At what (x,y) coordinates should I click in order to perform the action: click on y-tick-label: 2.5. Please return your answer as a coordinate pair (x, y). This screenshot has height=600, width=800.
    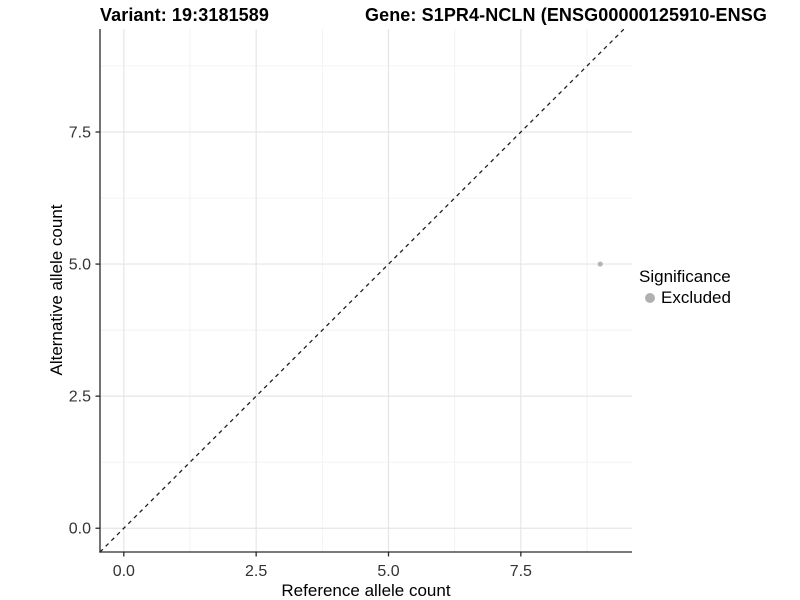
    Looking at the image, I should click on (80, 397).